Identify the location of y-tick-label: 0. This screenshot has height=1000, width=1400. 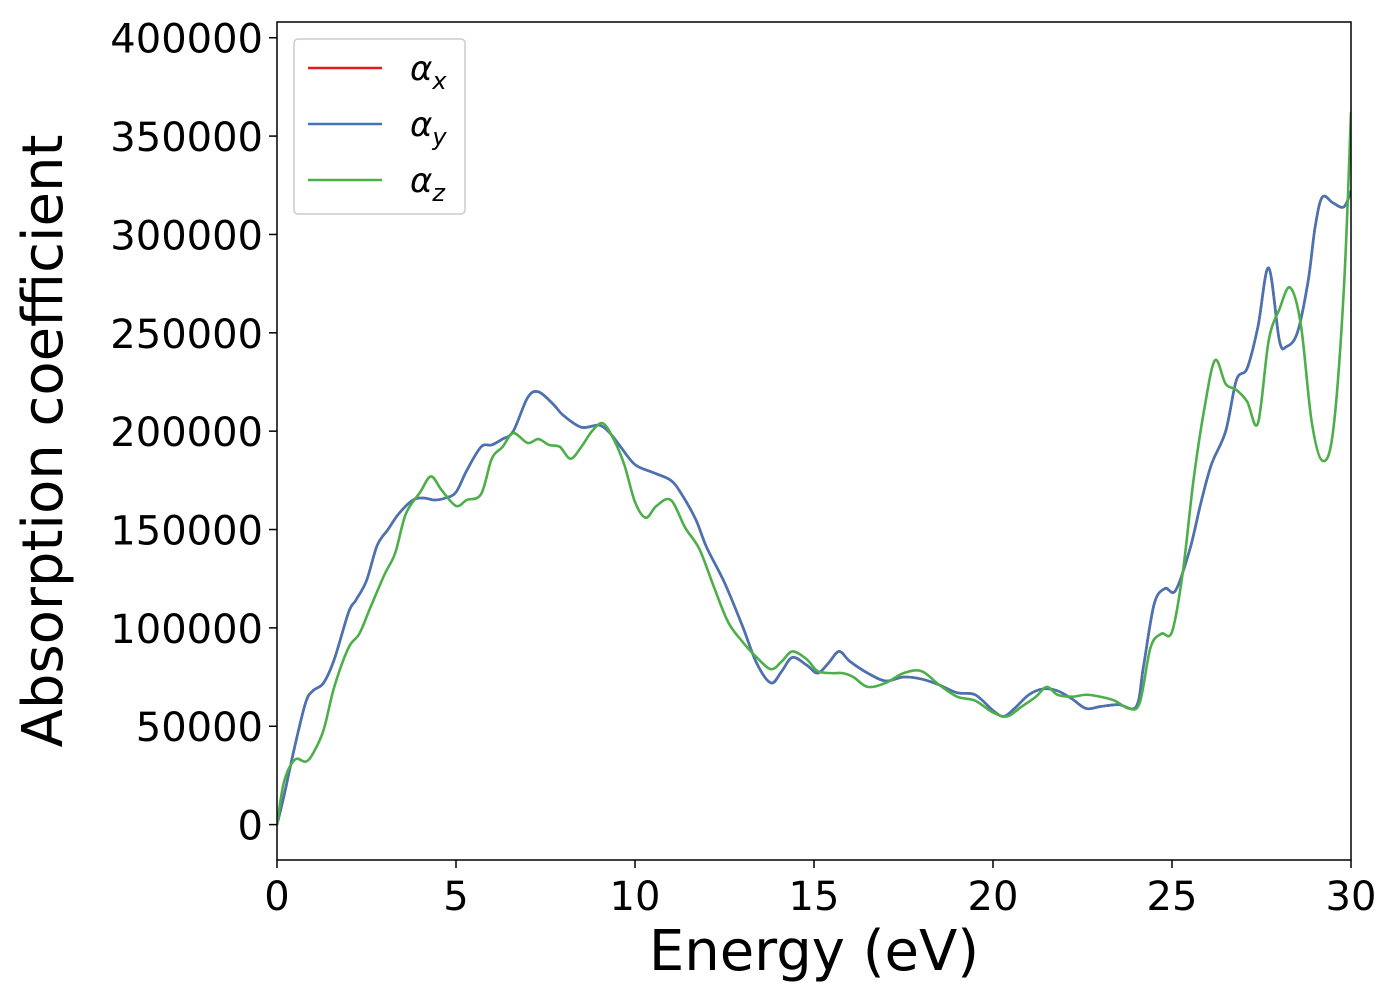
(250, 827).